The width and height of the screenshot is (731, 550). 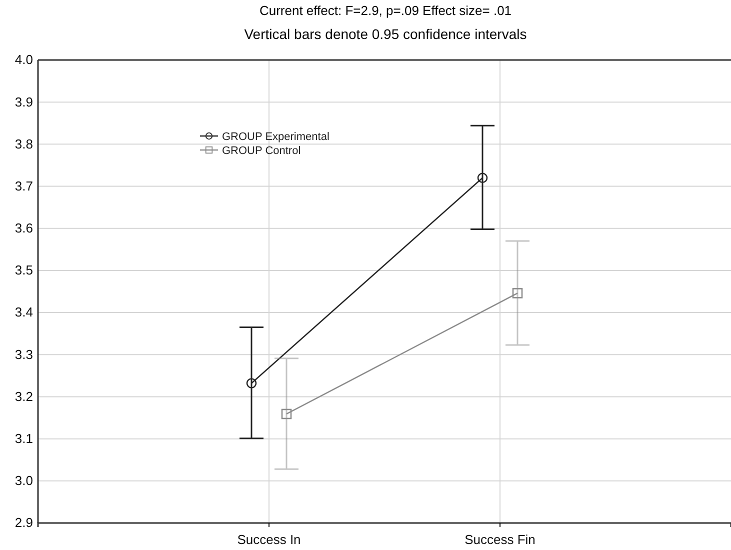 I want to click on chart-subtitle: Vertical bars denote 0.95 confidence intervals, so click(x=385, y=34).